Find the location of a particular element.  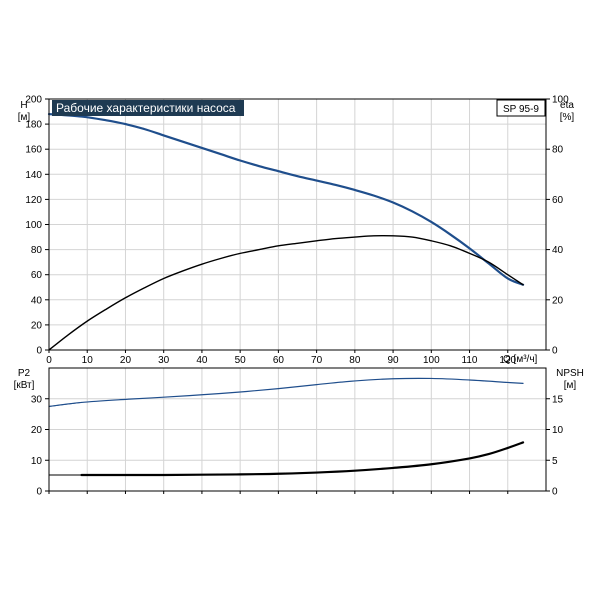

x-axis-tick-label: 120 is located at coordinates (507, 360).